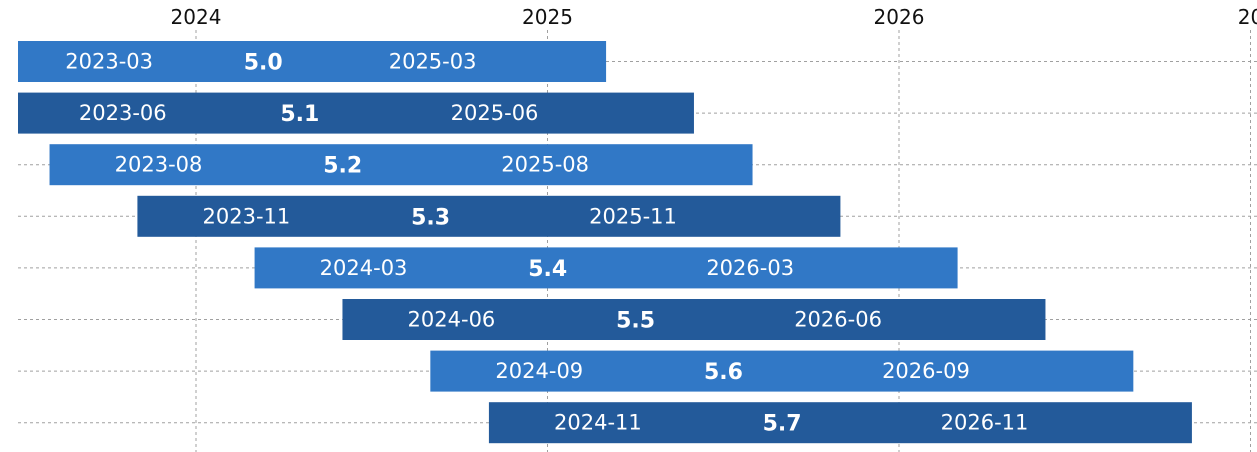 Image resolution: width=1257 pixels, height=452 pixels. What do you see at coordinates (364, 268) in the screenshot?
I see `bar-start-label: 2024-03` at bounding box center [364, 268].